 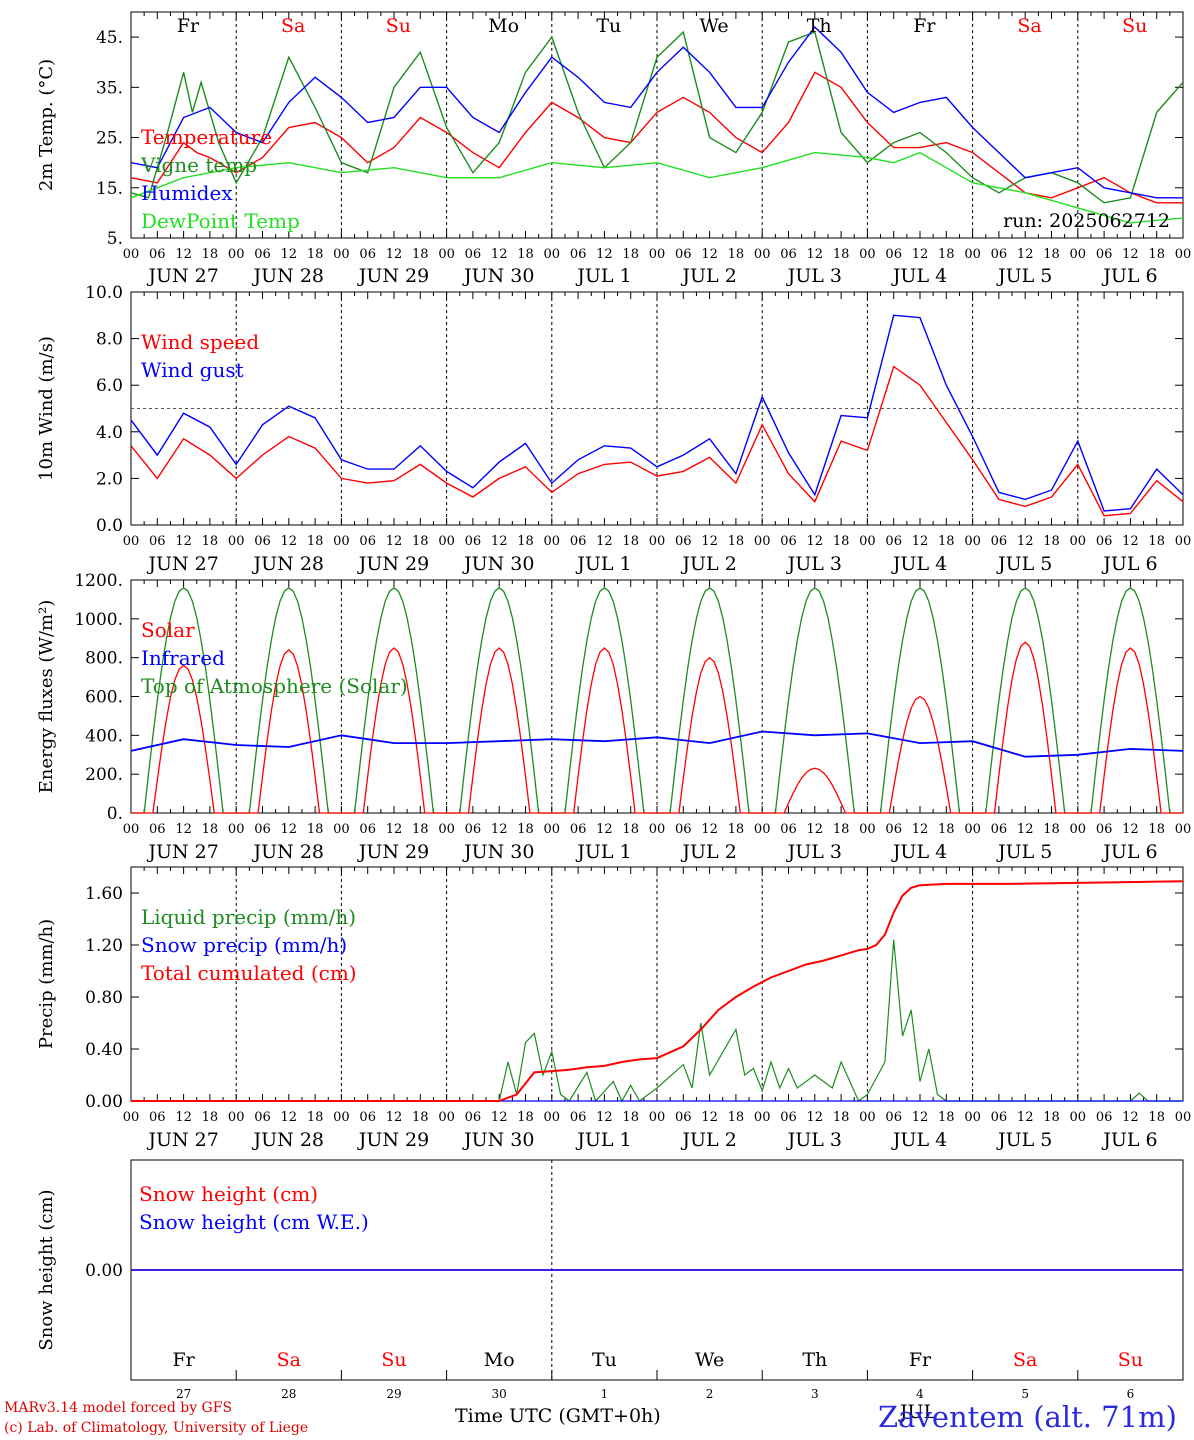 I want to click on y-tick-label: 400., so click(x=104, y=736).